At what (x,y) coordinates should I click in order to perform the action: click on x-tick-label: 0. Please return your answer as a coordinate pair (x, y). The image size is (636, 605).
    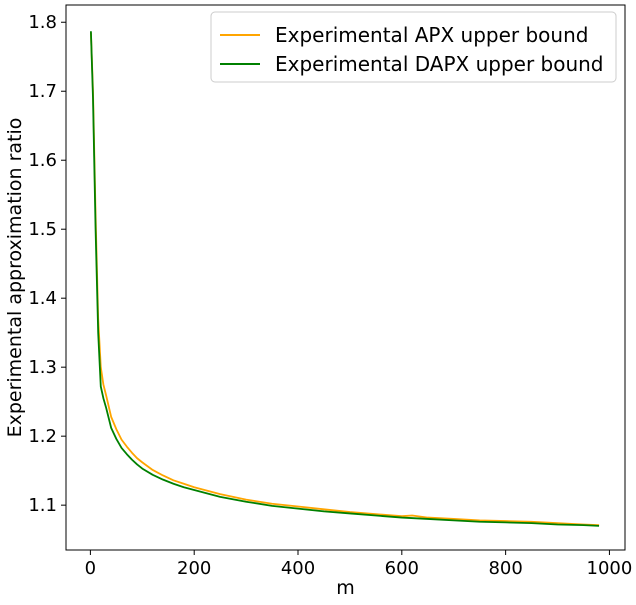
    Looking at the image, I should click on (90, 568).